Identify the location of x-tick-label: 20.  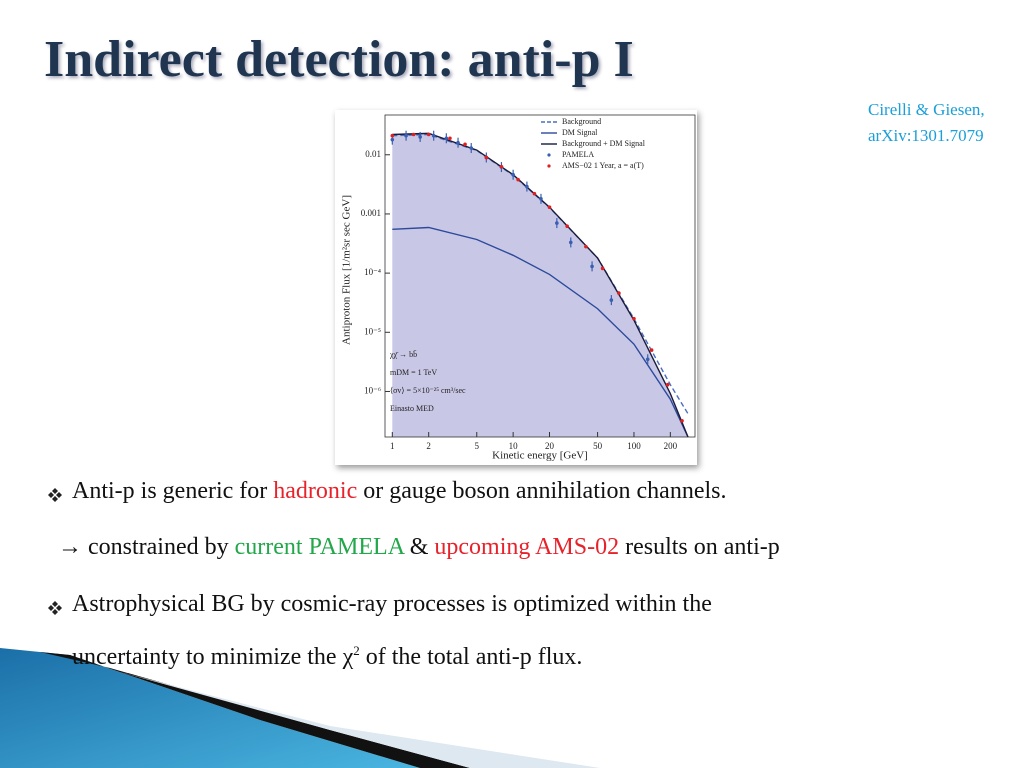
(550, 446).